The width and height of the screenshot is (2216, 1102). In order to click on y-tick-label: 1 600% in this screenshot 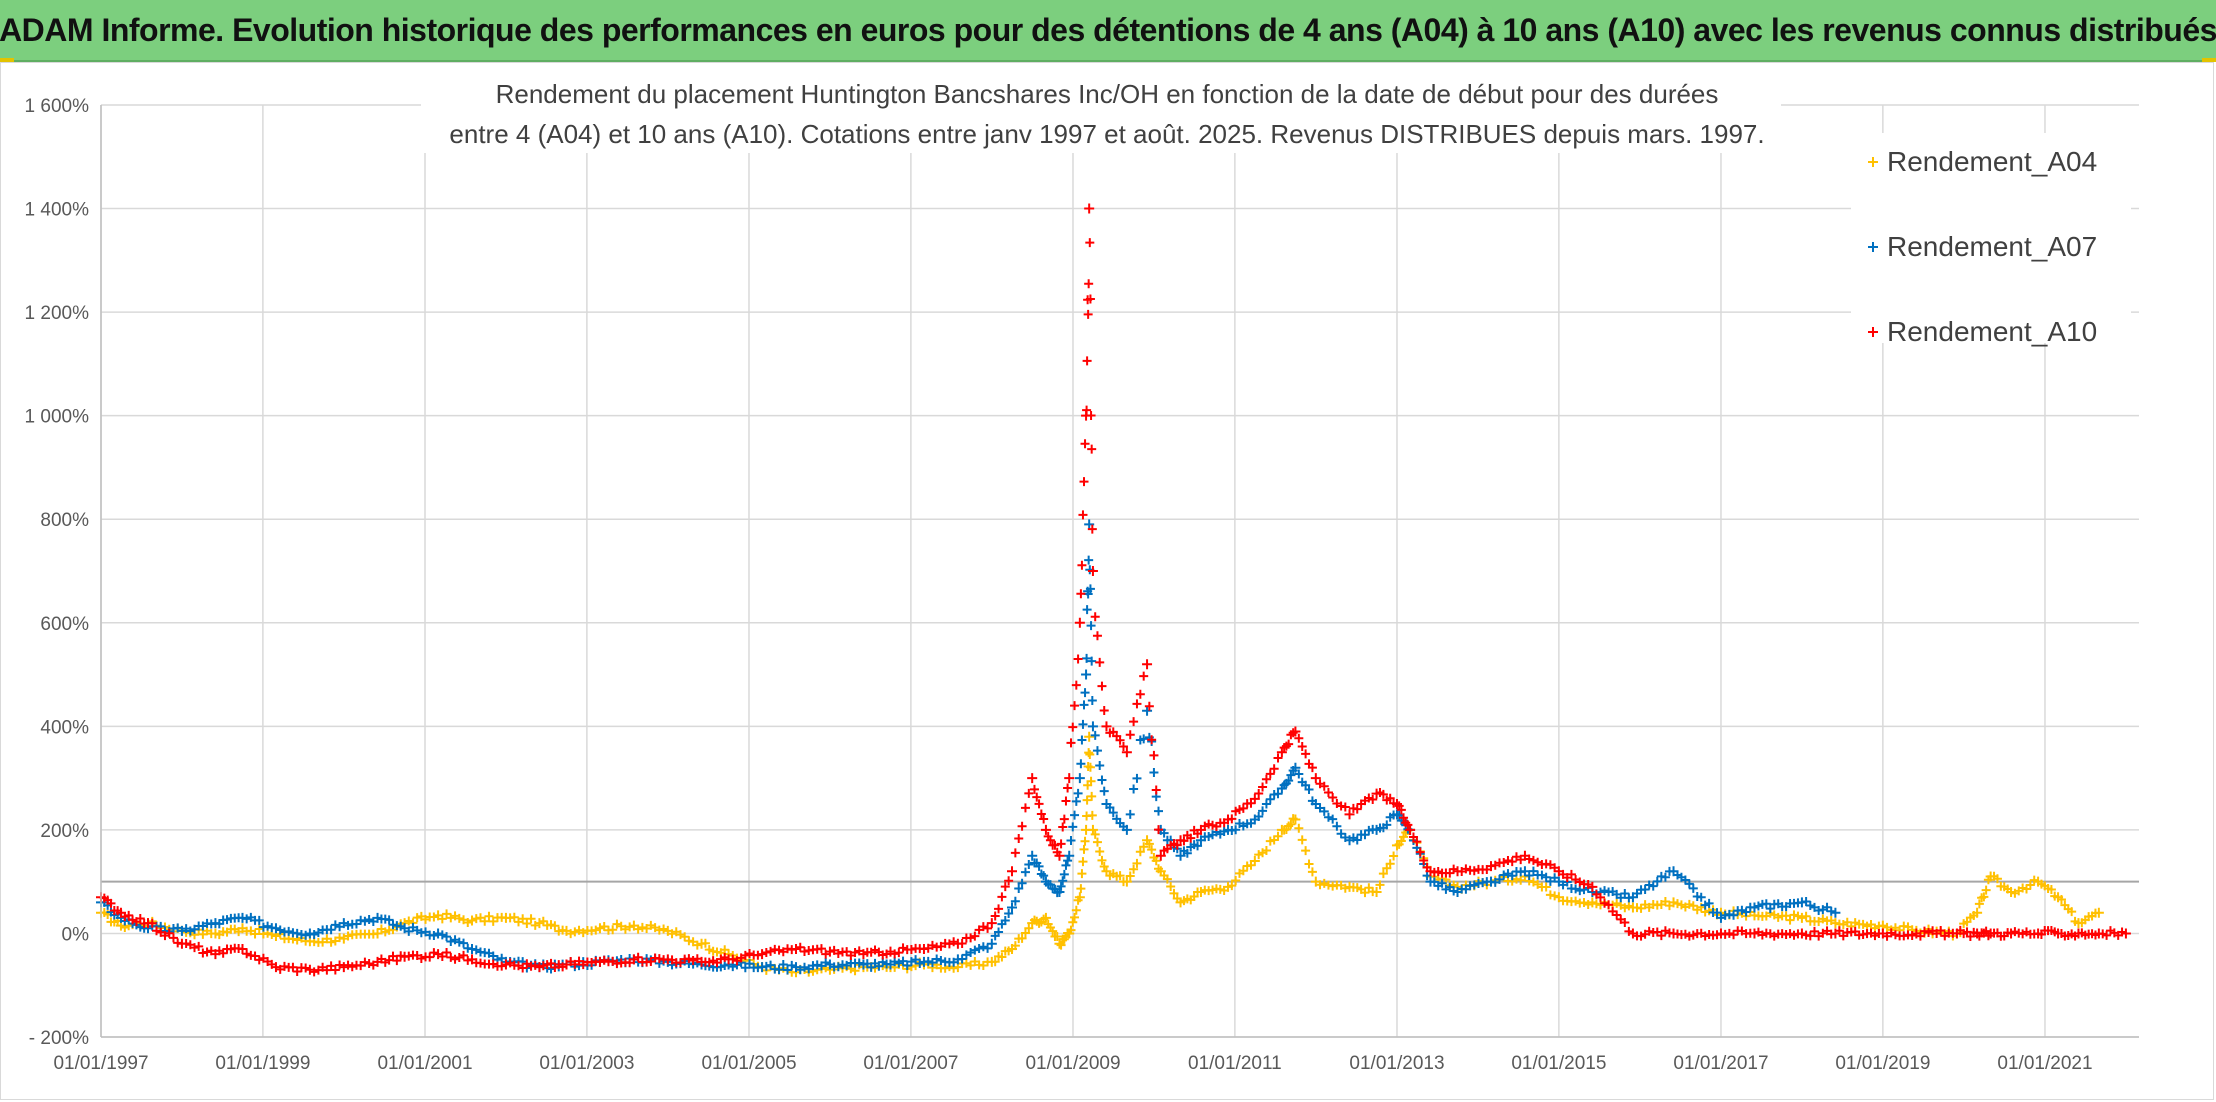, I will do `click(57, 106)`.